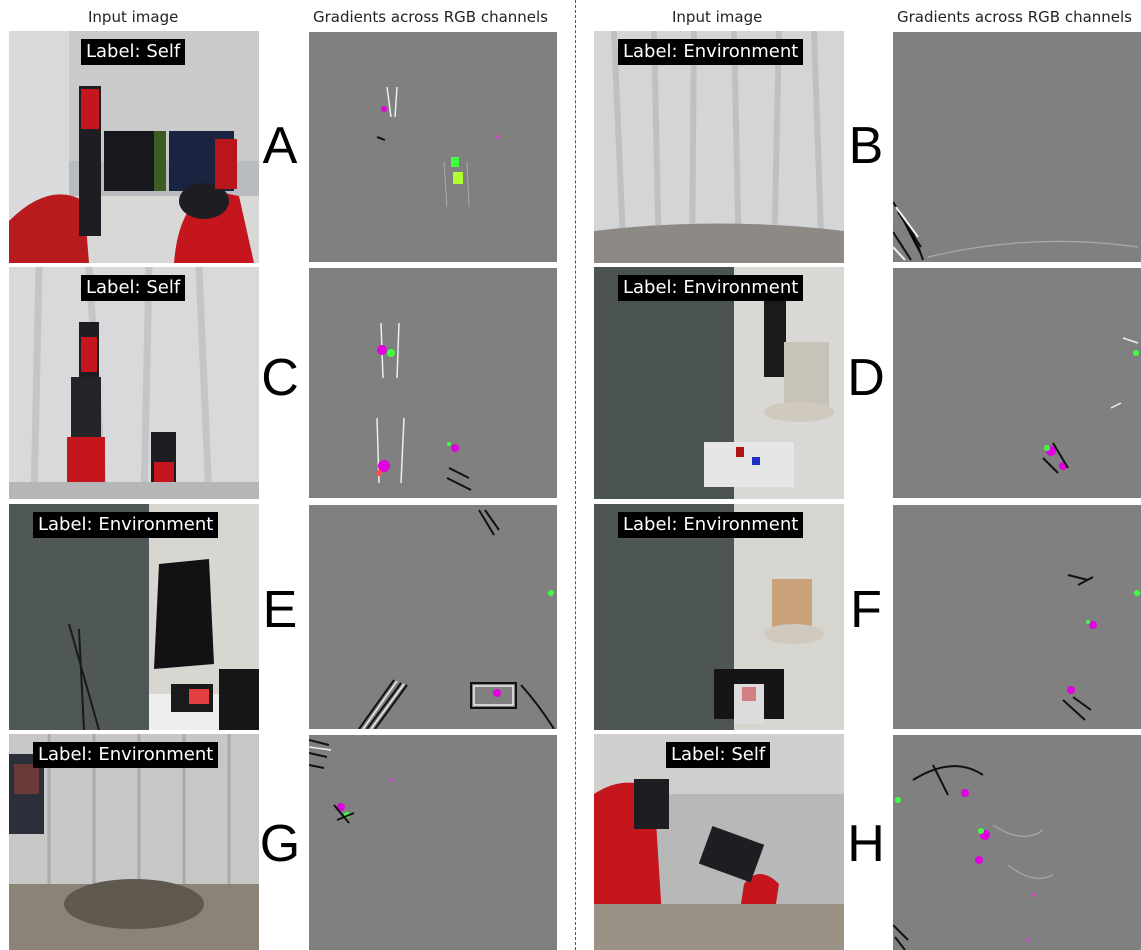  Describe the element at coordinates (866, 610) in the screenshot. I see `panel-f-letter: F` at that location.